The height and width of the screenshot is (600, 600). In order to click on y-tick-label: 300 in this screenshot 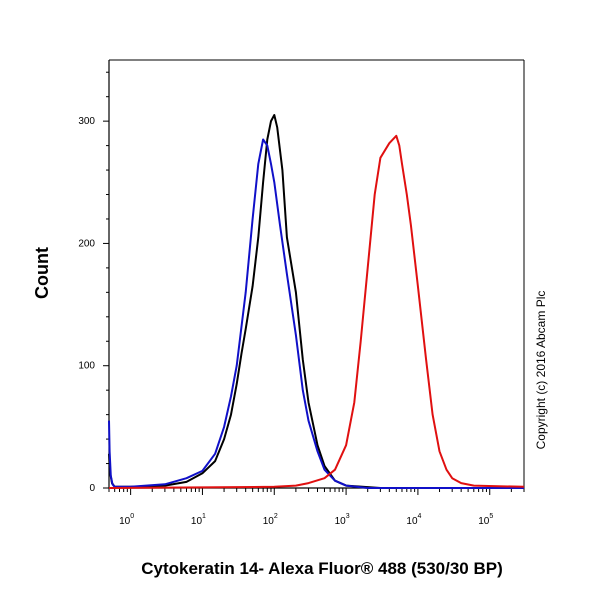, I will do `click(86, 121)`.